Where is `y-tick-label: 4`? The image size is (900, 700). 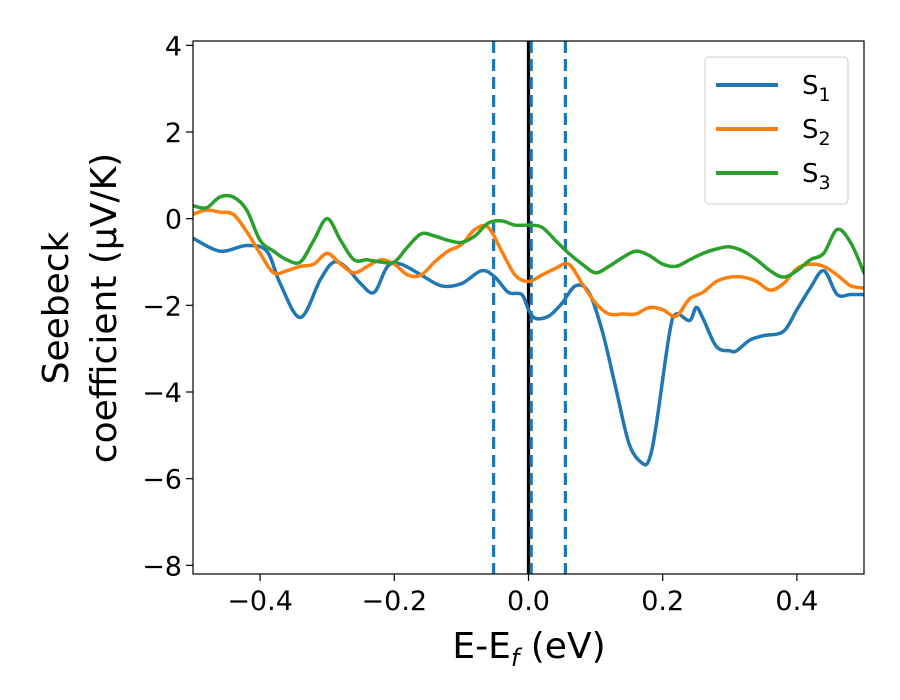 y-tick-label: 4 is located at coordinates (173, 46).